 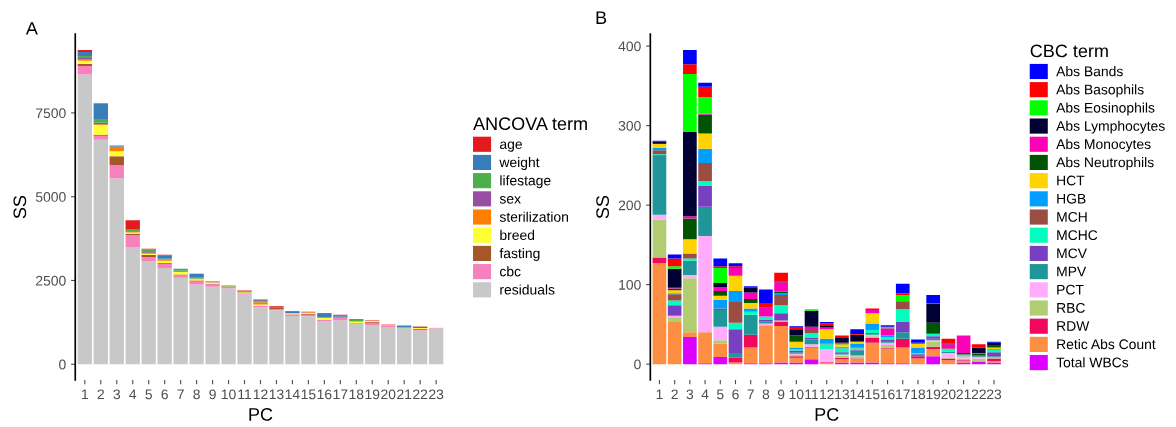 I want to click on legend-label: Retic Abs Count, so click(x=1106, y=344).